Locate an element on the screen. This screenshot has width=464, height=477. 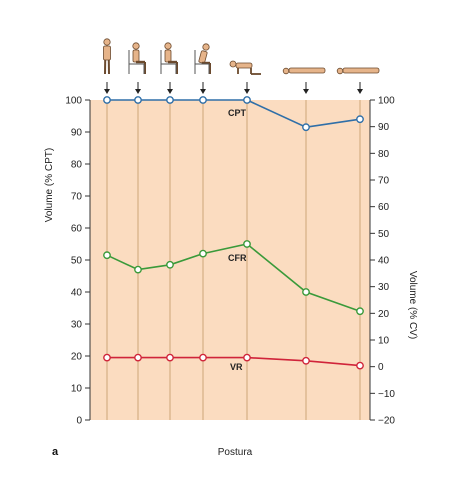
left-tick-label: 20 is located at coordinates (77, 357).